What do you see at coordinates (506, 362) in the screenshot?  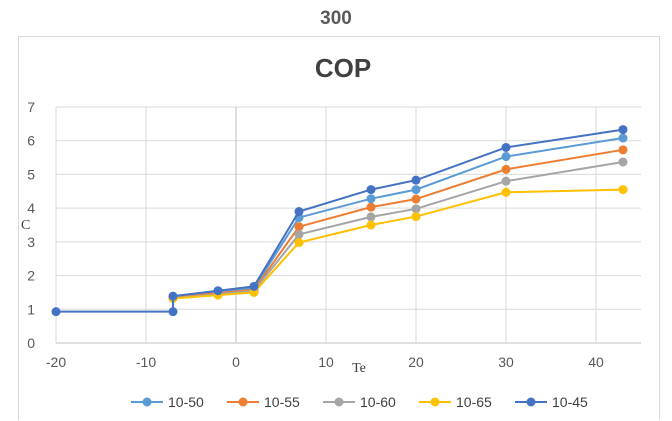 I see `x-tick-label: 30` at bounding box center [506, 362].